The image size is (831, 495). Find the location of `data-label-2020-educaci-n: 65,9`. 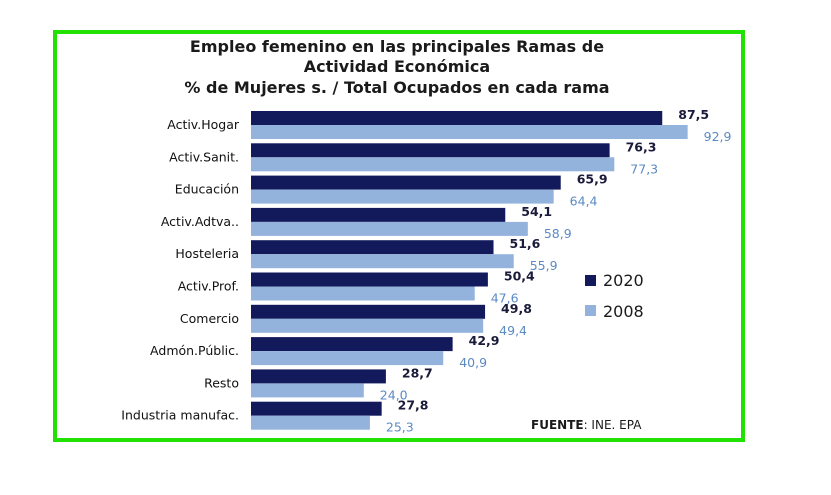

data-label-2020-educaci-n: 65,9 is located at coordinates (592, 179).